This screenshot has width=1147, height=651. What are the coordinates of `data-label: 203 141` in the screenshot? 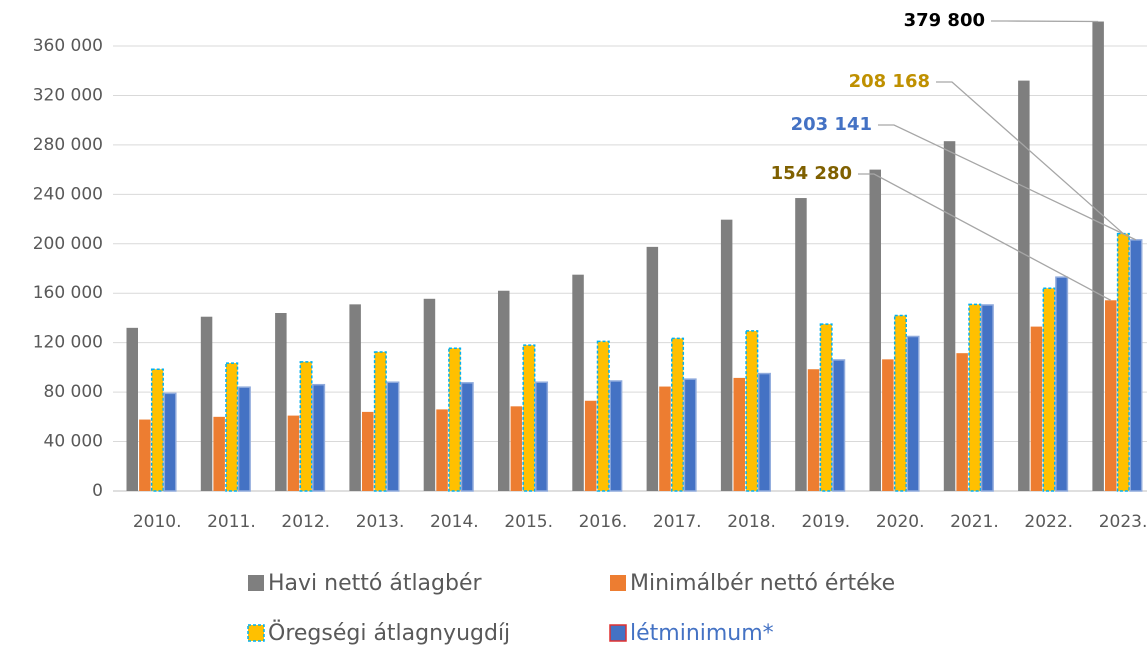 It's located at (831, 124).